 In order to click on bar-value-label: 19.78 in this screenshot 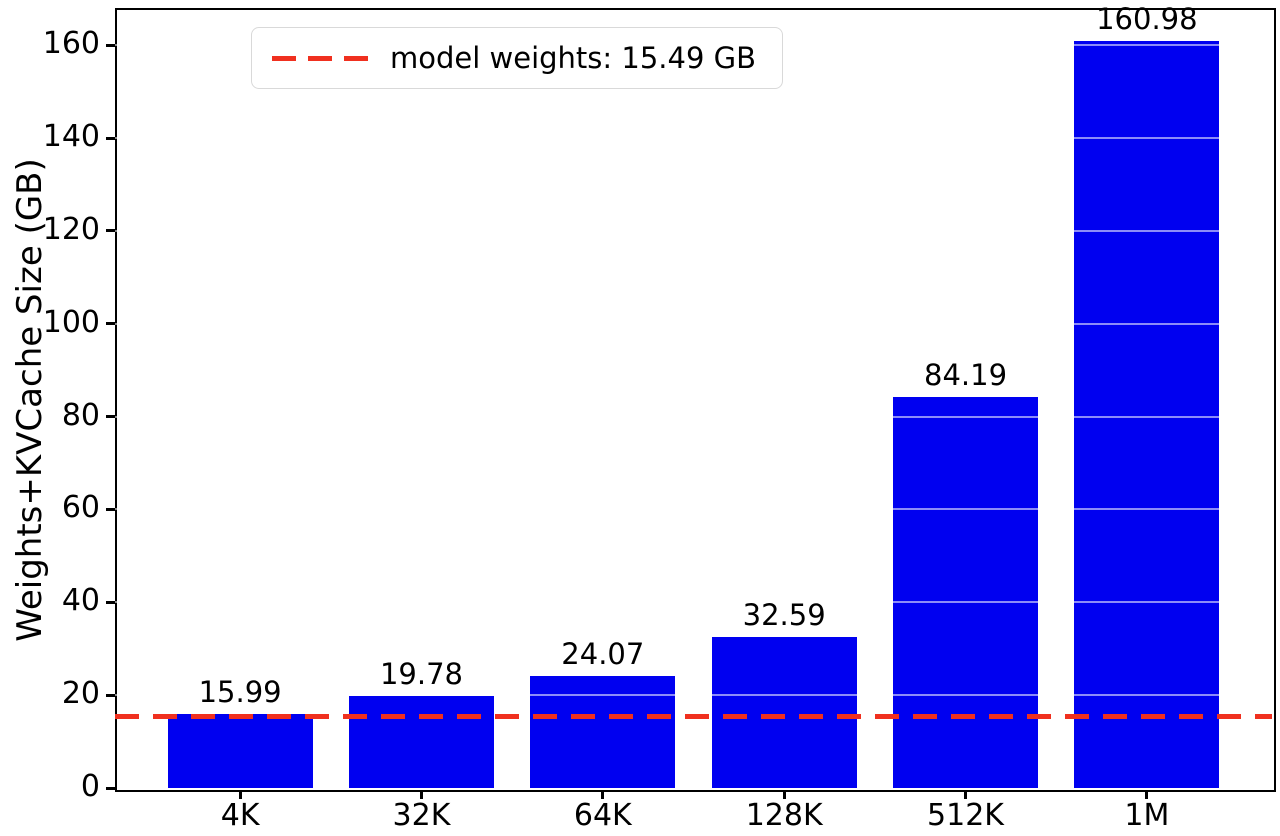, I will do `click(421, 674)`.